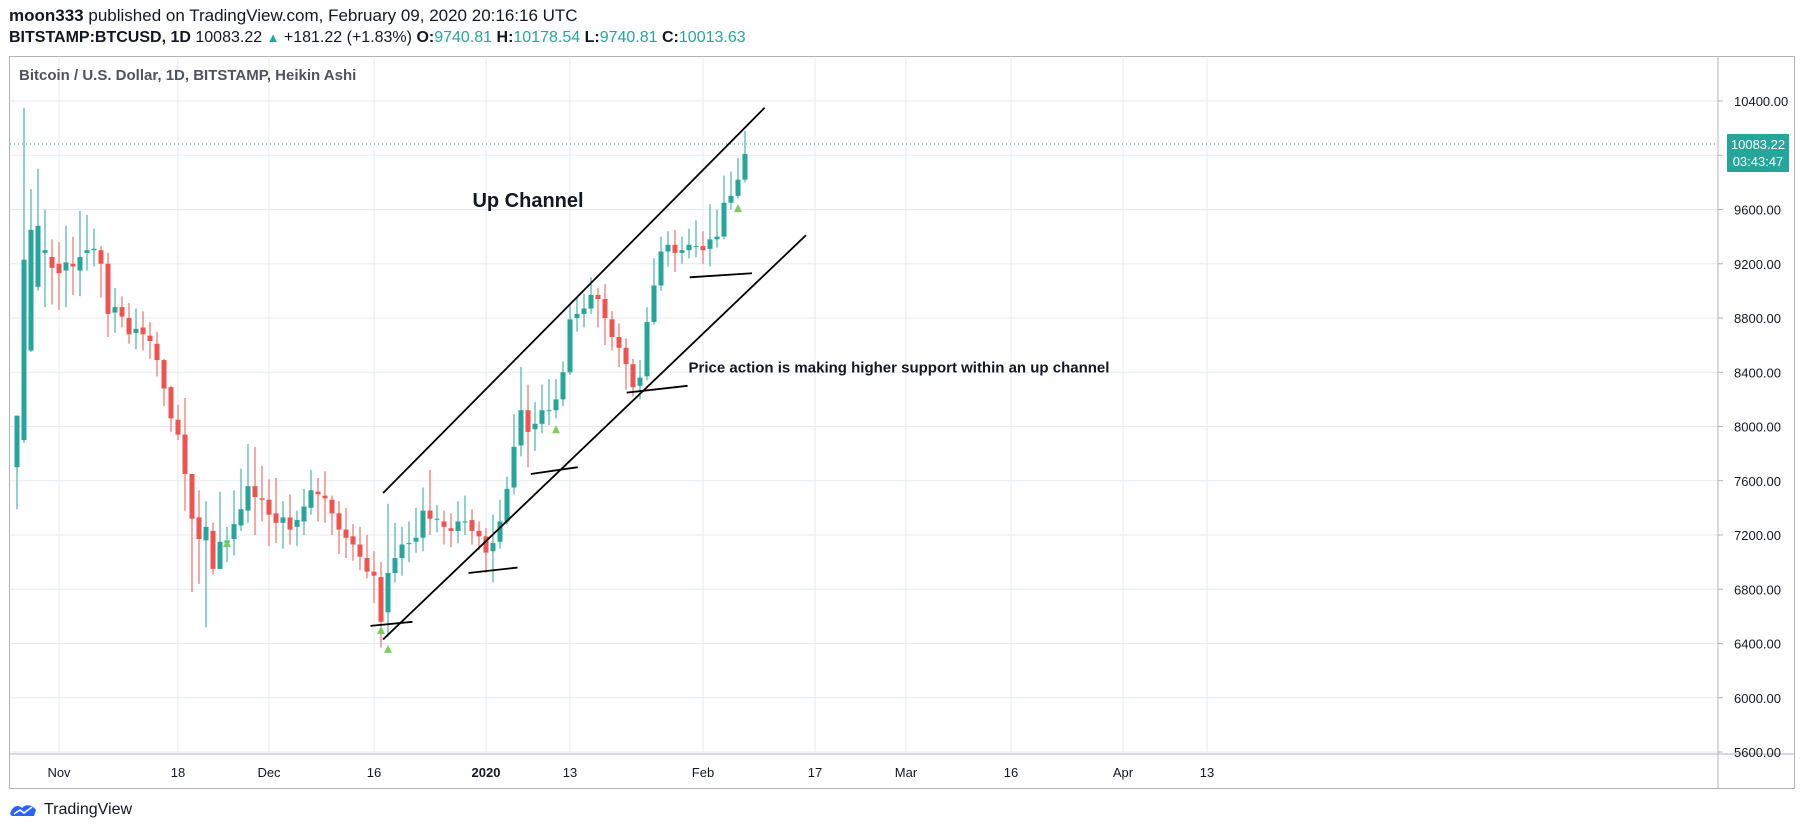 The height and width of the screenshot is (834, 1804). I want to click on chart-annotation: Up Channel, so click(527, 201).